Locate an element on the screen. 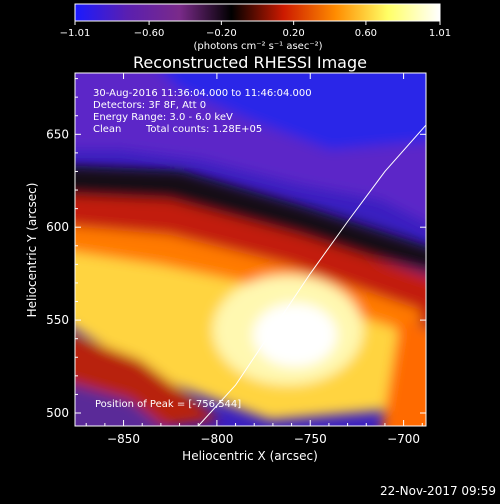 This screenshot has height=504, width=500. colorbar is located at coordinates (257, 12).